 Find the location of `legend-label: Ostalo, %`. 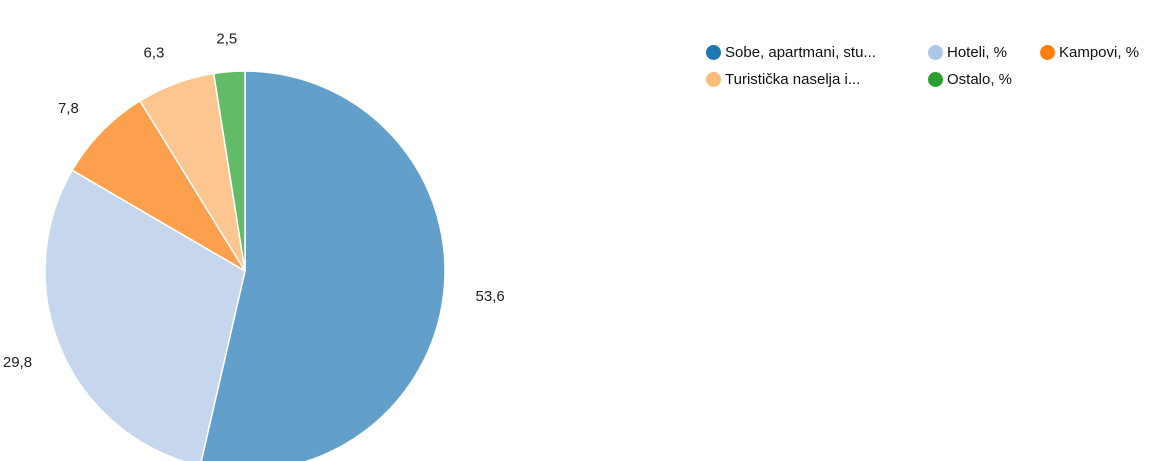

legend-label: Ostalo, % is located at coordinates (980, 79).